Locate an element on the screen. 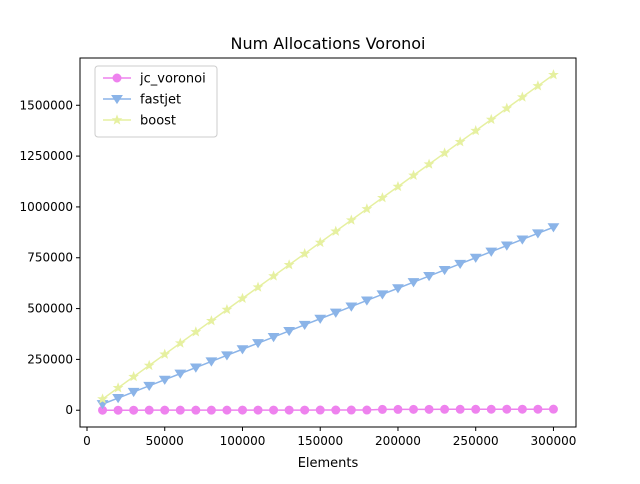 Image resolution: width=640 pixels, height=484 pixels. y-tick-label: 1250000 is located at coordinates (46, 156).